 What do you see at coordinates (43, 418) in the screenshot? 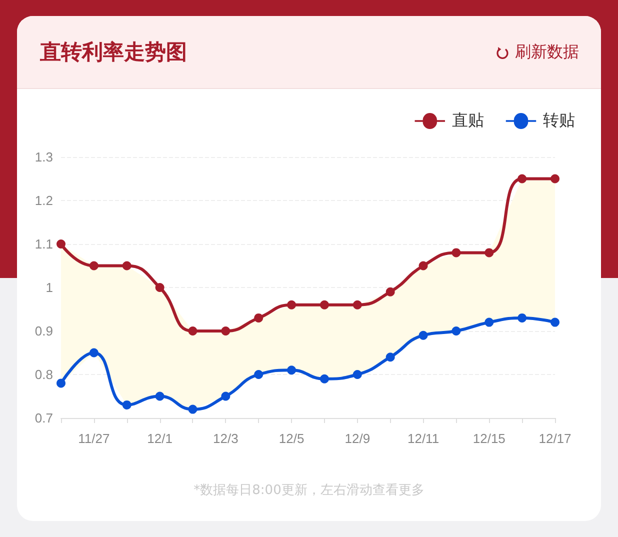
I see `y-tick-label: 0.7` at bounding box center [43, 418].